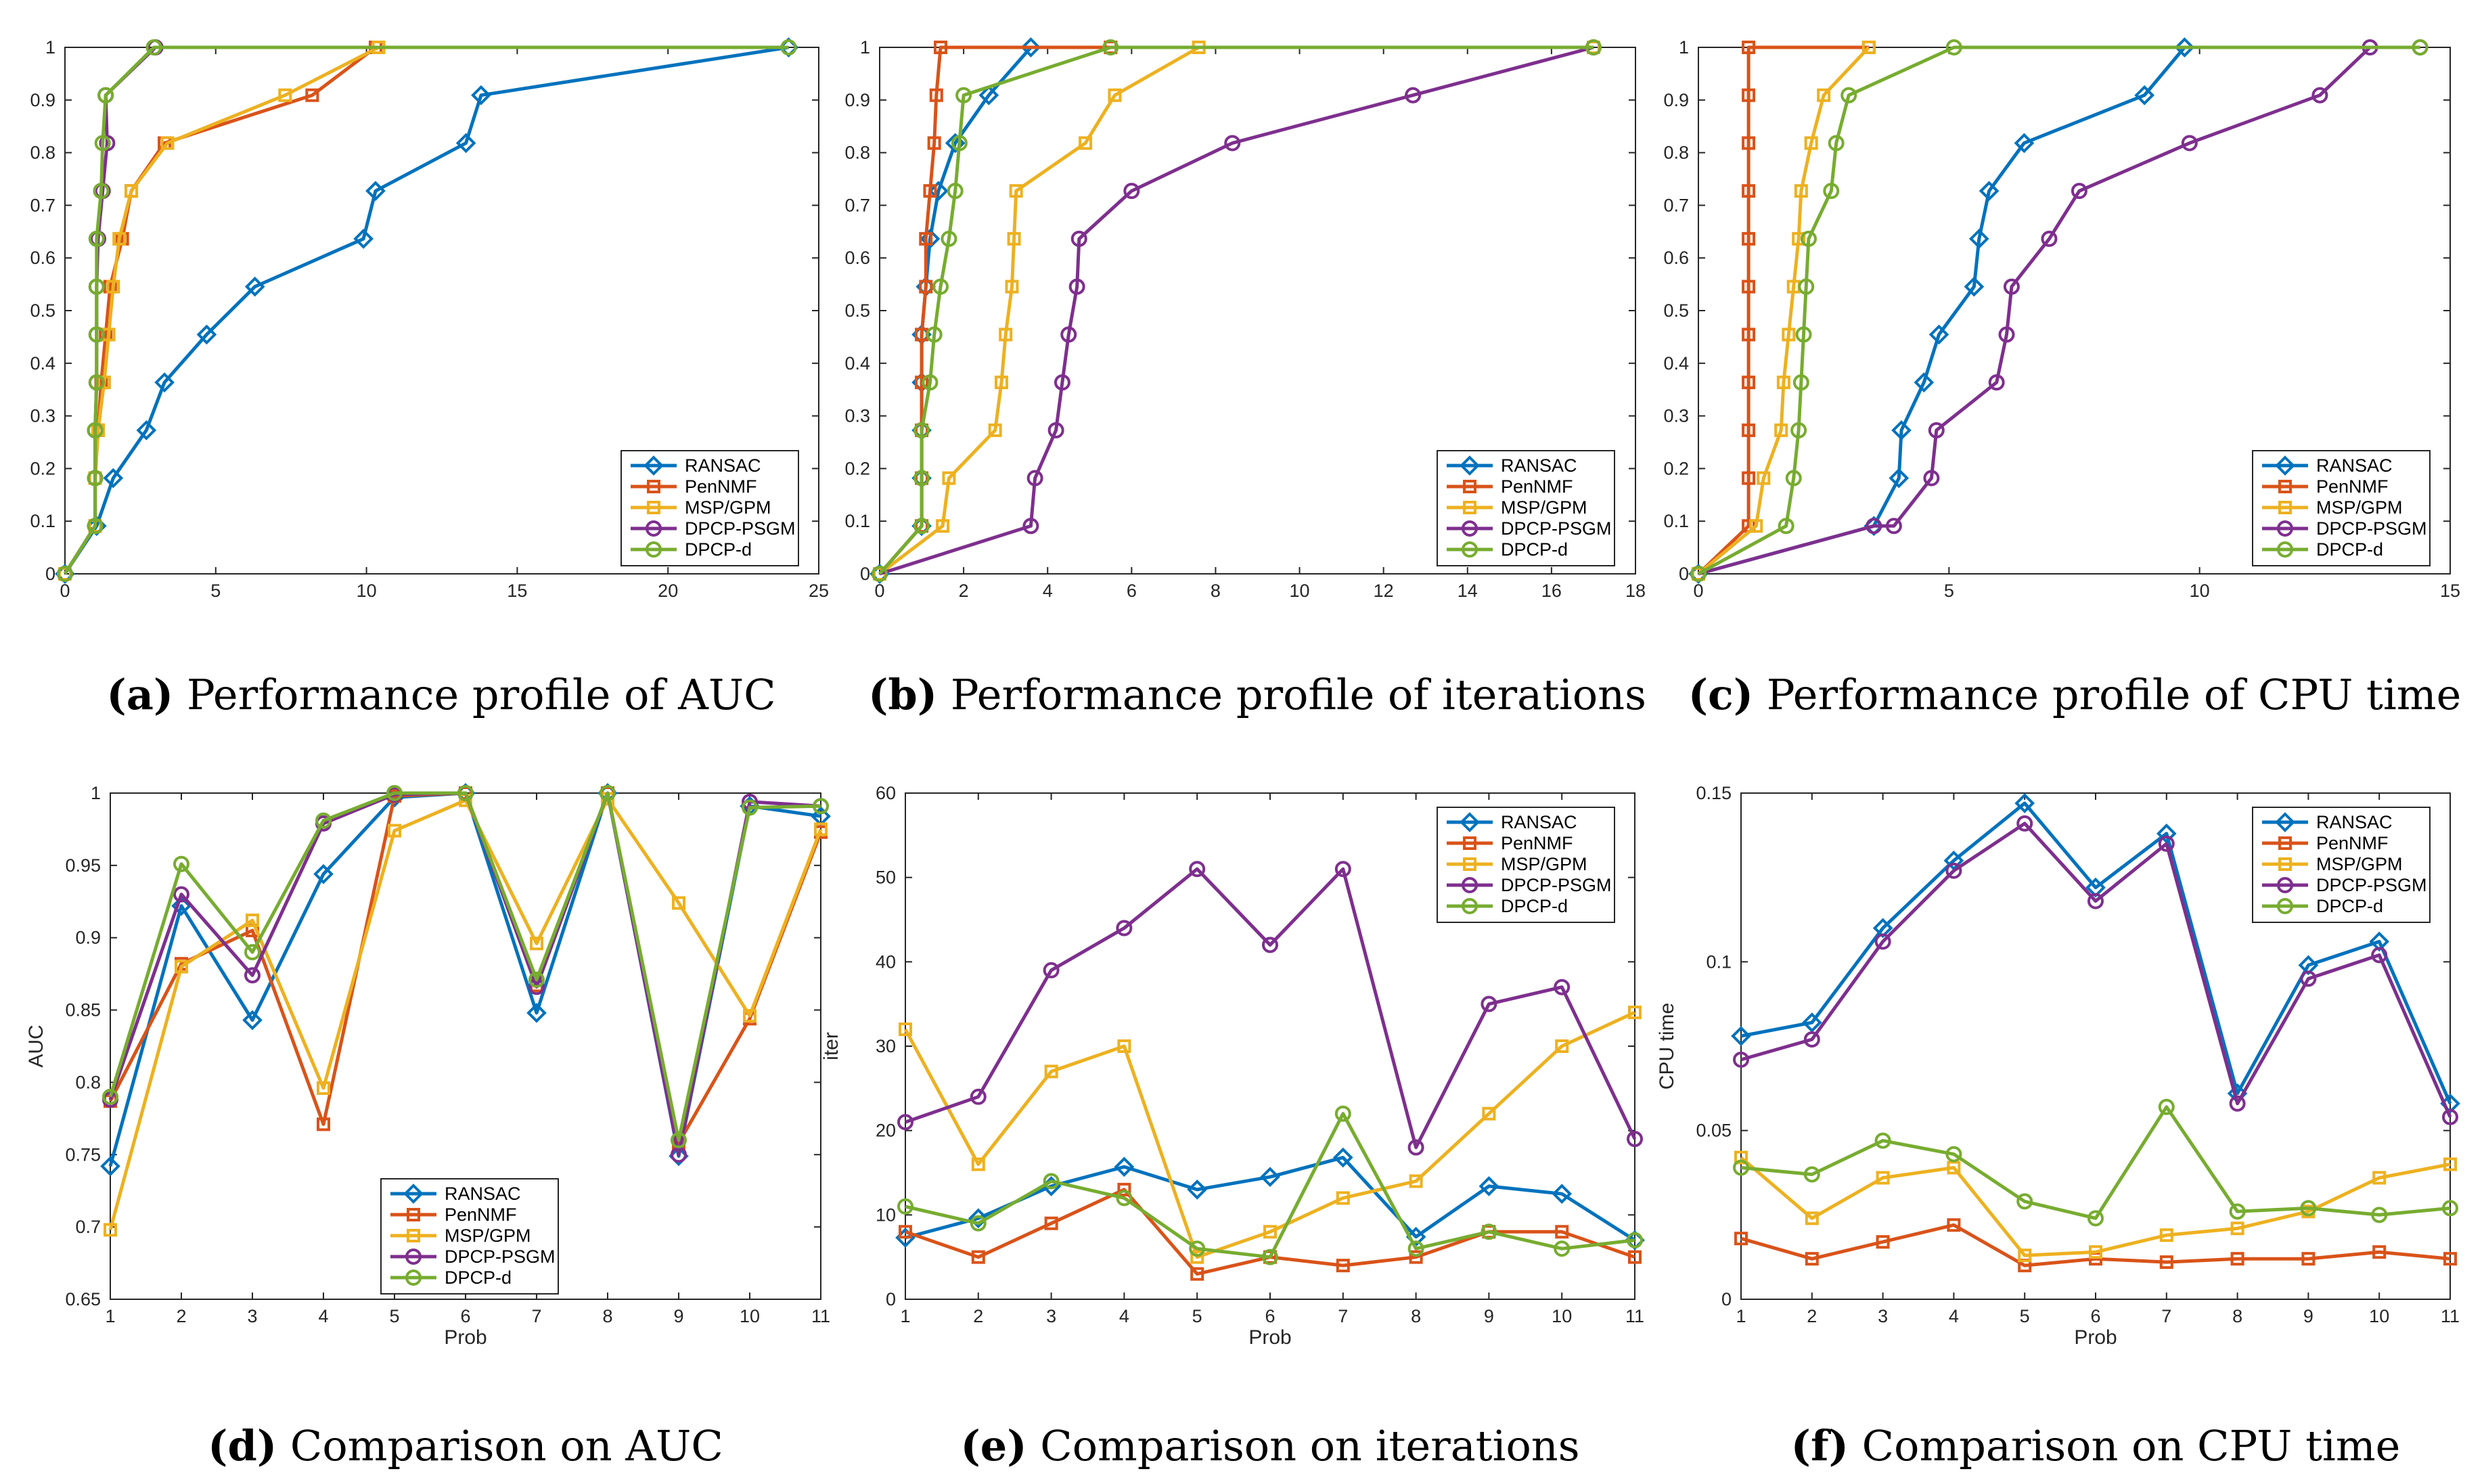  What do you see at coordinates (2095, 1316) in the screenshot?
I see `x-tick-label: 6` at bounding box center [2095, 1316].